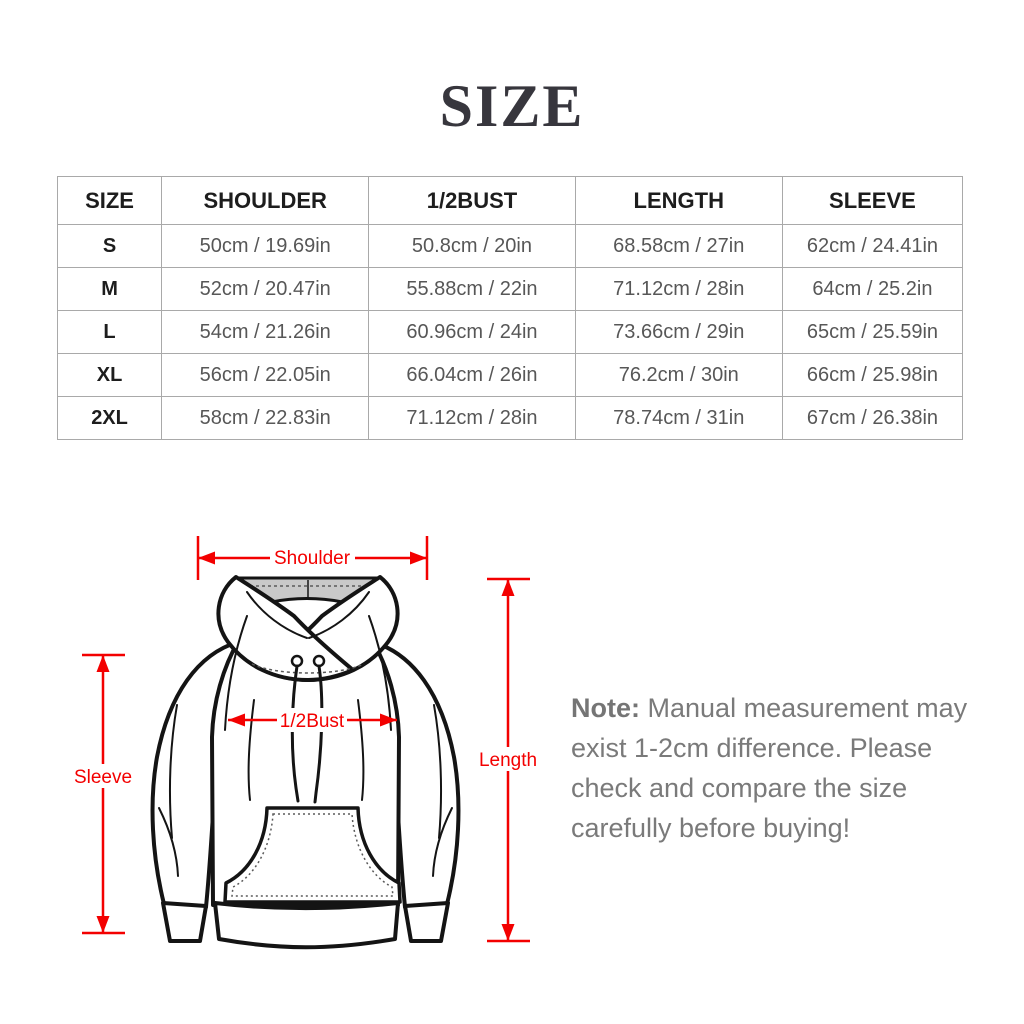  I want to click on right-cuff, so click(426, 922).